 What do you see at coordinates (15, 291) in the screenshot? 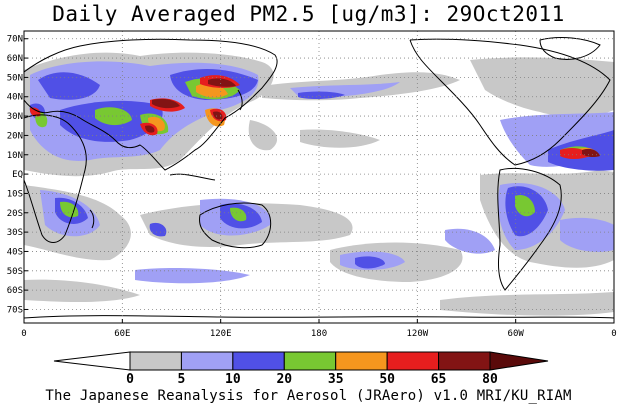
I see `lat-label: 60S` at bounding box center [15, 291].